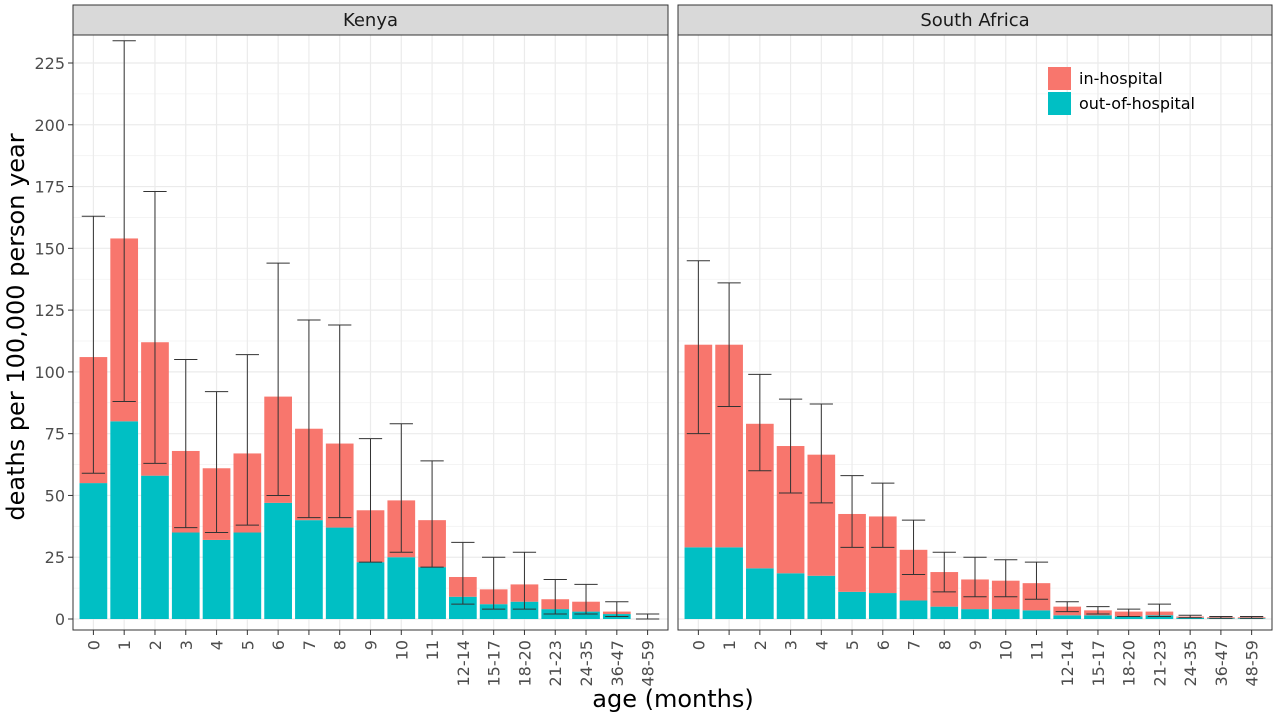  I want to click on y-tick-label: 150, so click(49, 248).